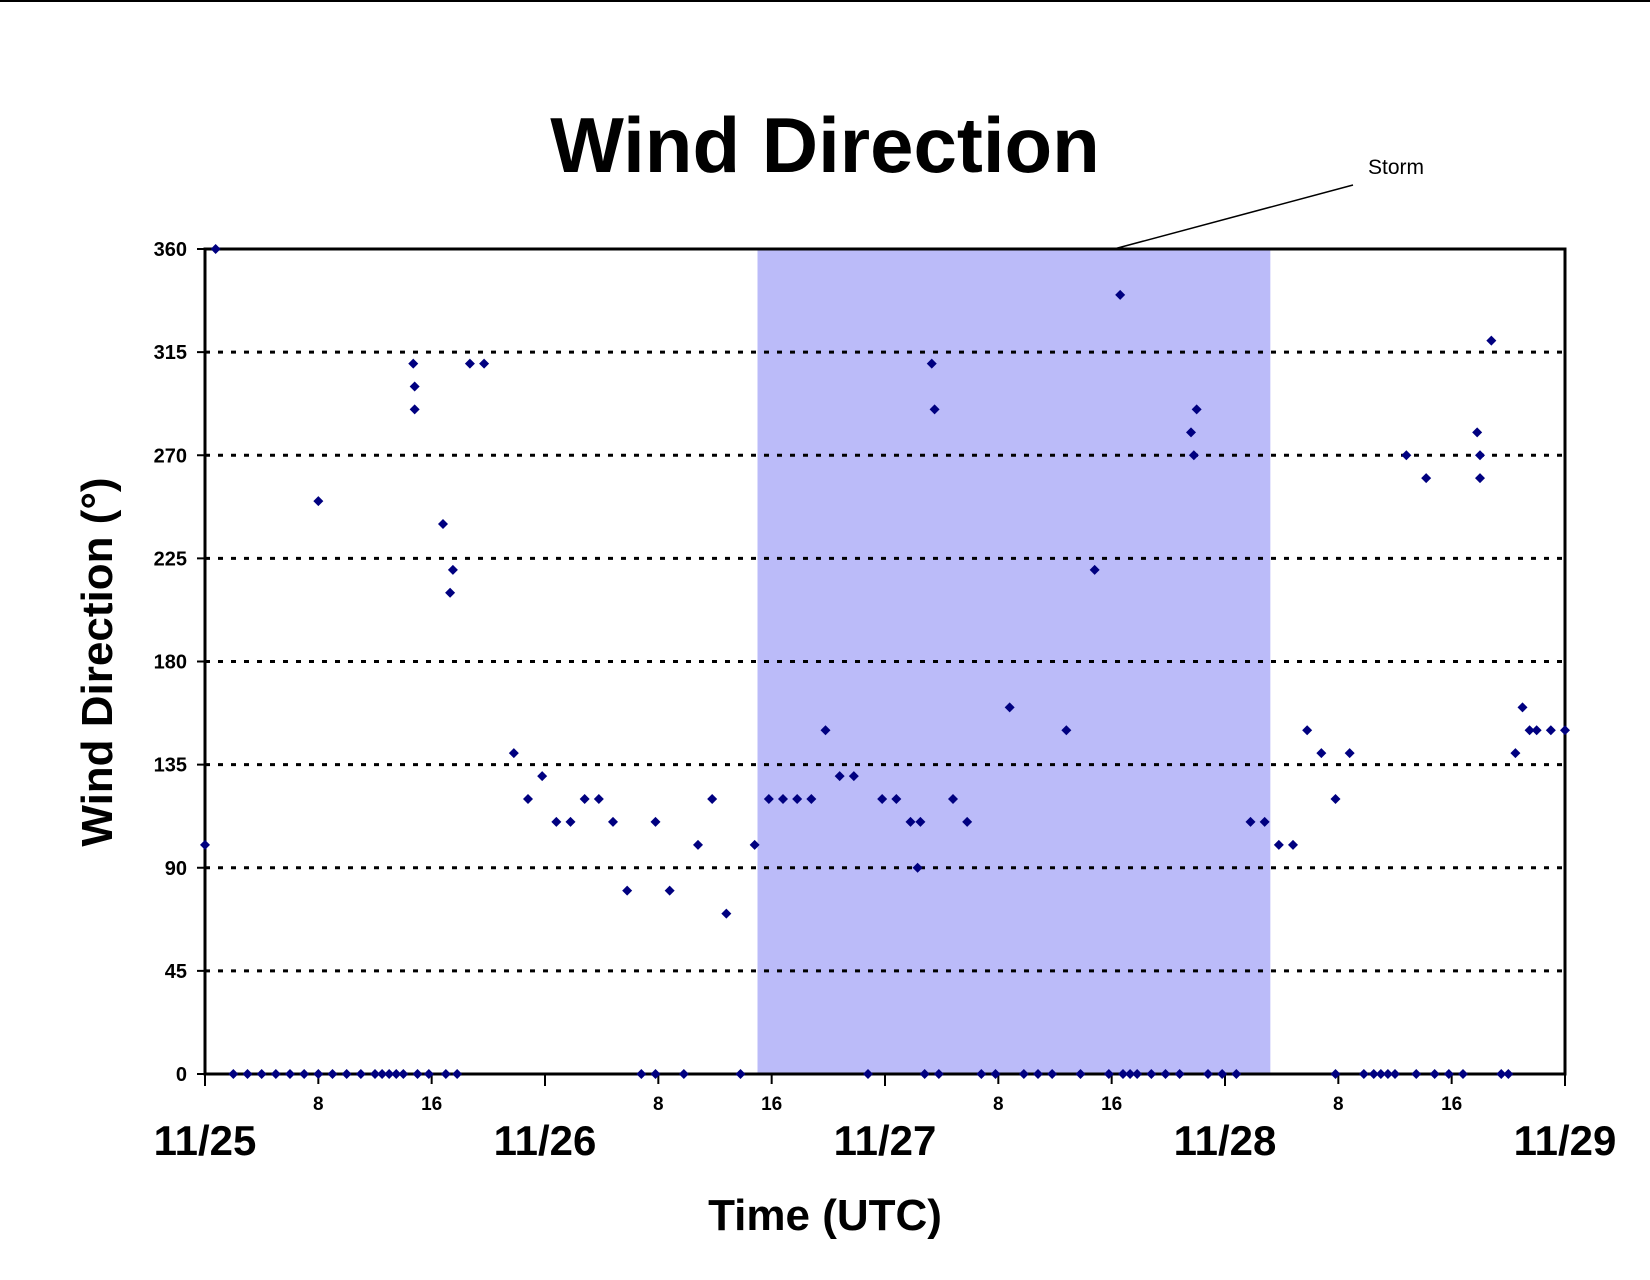 The width and height of the screenshot is (1650, 1280). I want to click on y-tick-label: 315, so click(170, 353).